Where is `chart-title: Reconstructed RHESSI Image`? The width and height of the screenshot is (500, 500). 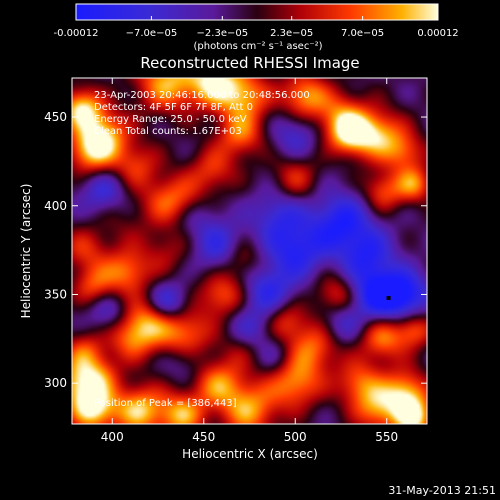
chart-title: Reconstructed RHESSI Image is located at coordinates (249, 63).